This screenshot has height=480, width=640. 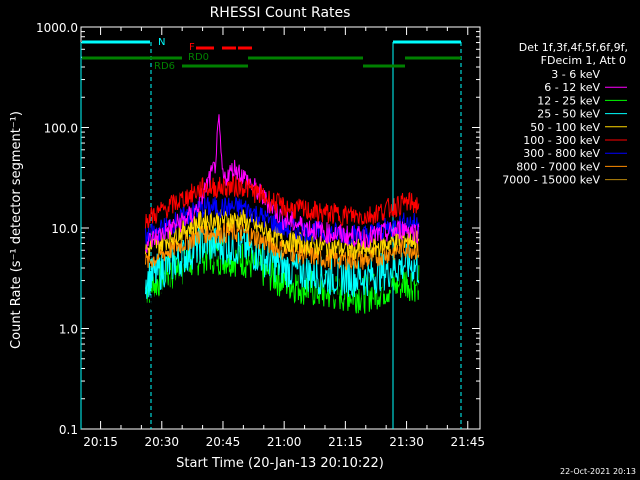 What do you see at coordinates (282, 263) in the screenshot?
I see `series-line-25-50-kev` at bounding box center [282, 263].